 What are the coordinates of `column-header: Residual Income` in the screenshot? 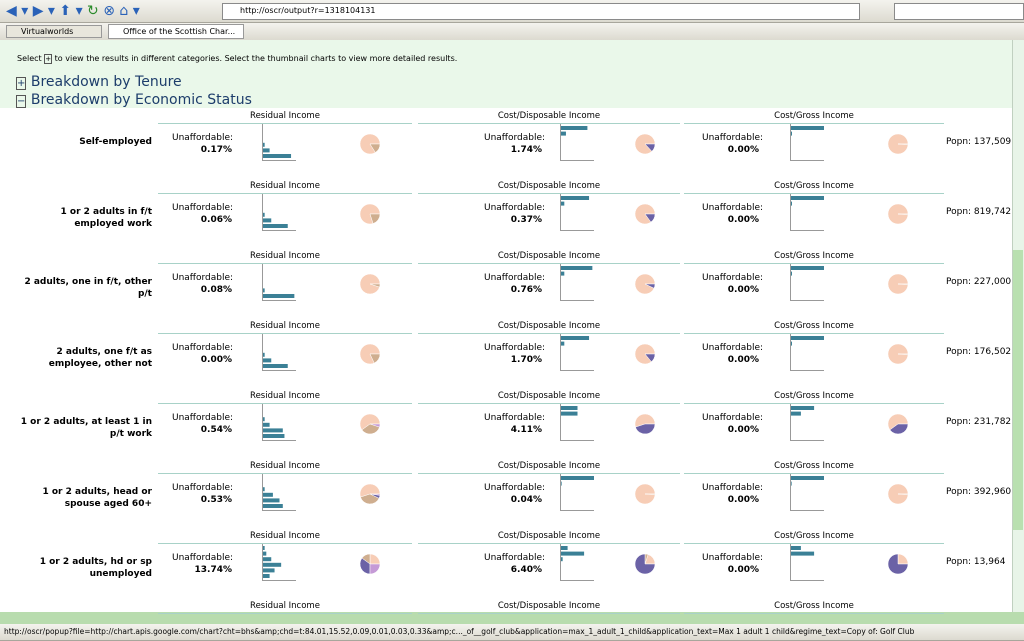 It's located at (285, 256).